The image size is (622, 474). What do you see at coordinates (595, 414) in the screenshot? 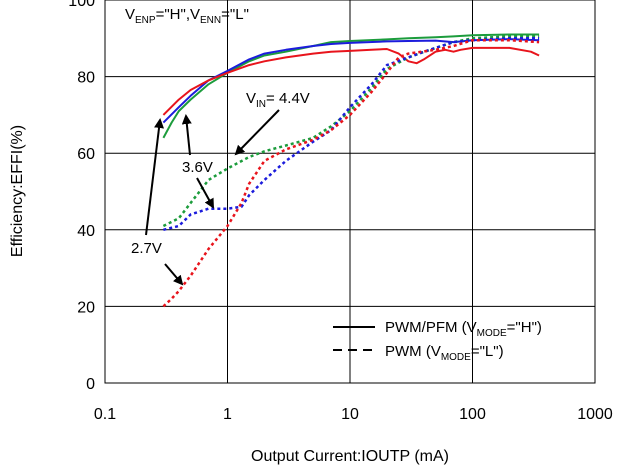
I see `x-tick-label: 1000` at bounding box center [595, 414].